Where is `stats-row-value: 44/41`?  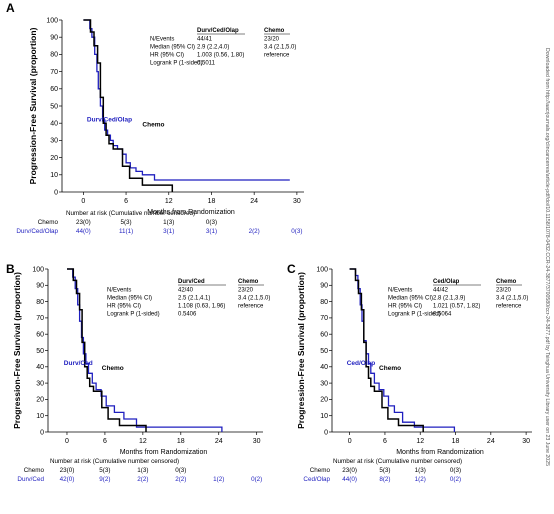 stats-row-value: 44/41 is located at coordinates (205, 40).